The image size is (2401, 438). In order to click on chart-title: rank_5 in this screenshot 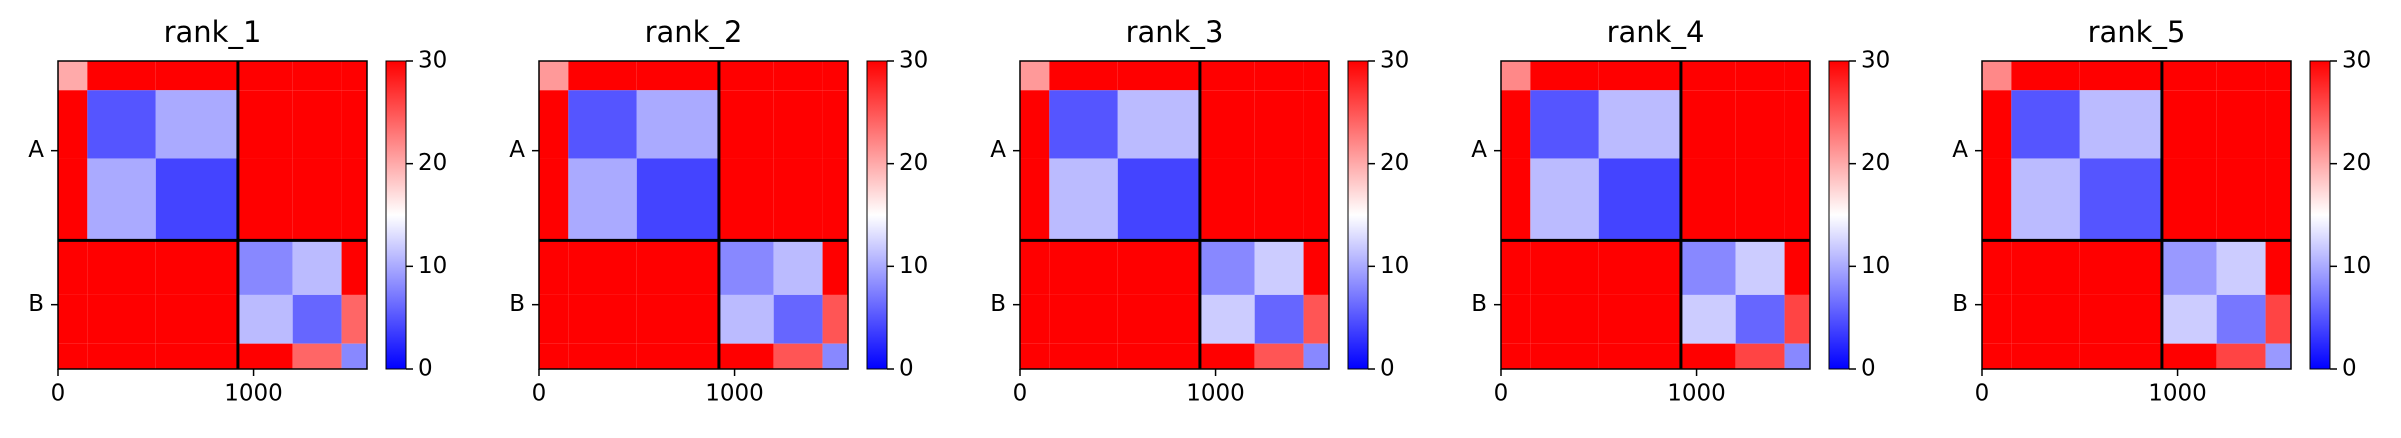, I will do `click(2137, 32)`.